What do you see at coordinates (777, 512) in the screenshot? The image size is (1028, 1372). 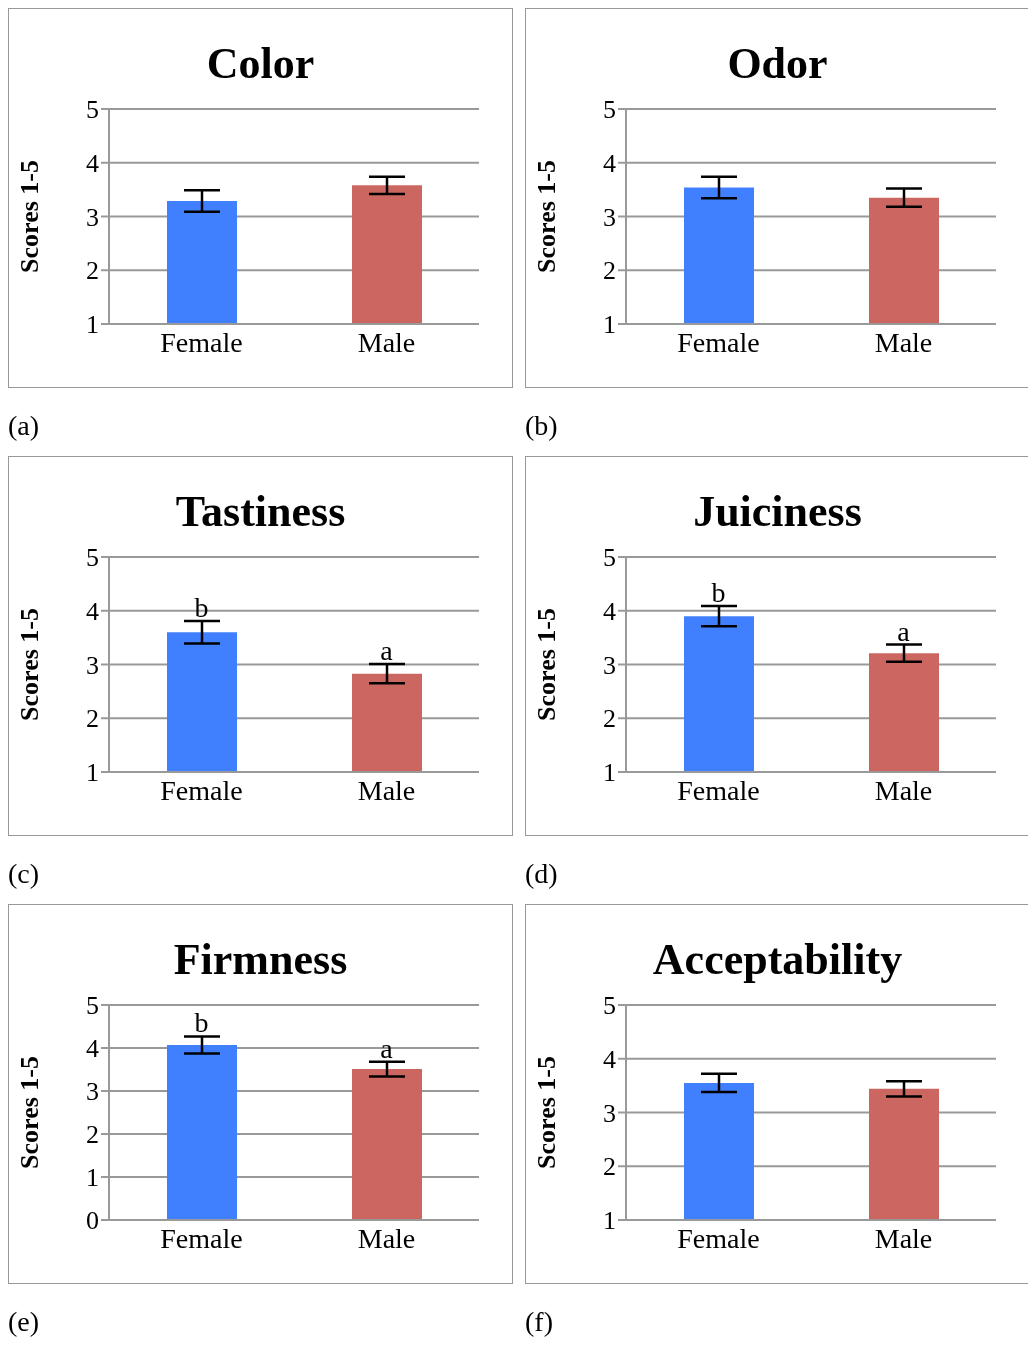 I see `chart-title: Juiciness` at bounding box center [777, 512].